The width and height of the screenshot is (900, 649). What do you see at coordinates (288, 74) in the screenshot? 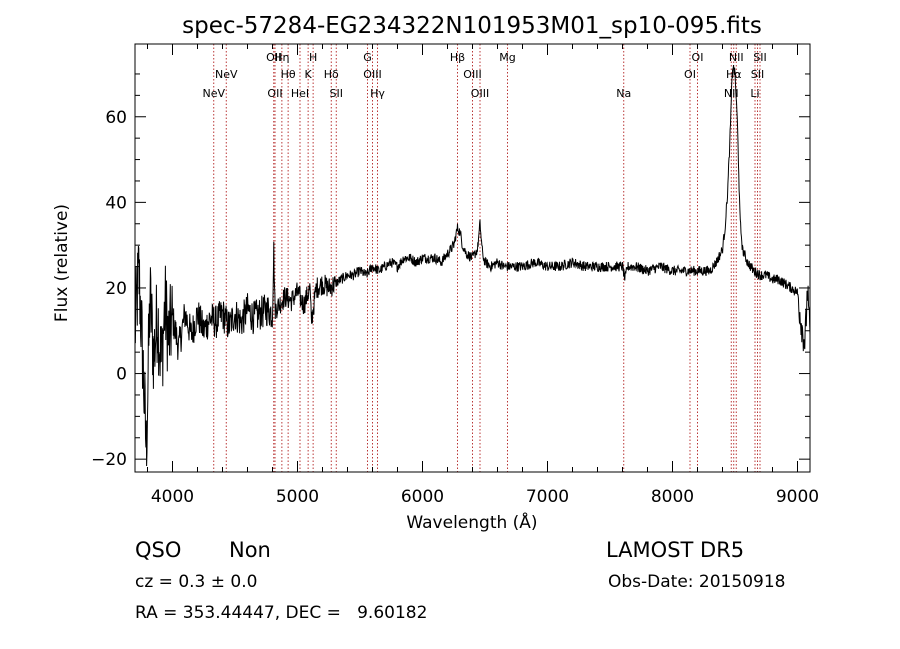
I see `line-label-5: Hθ` at bounding box center [288, 74].